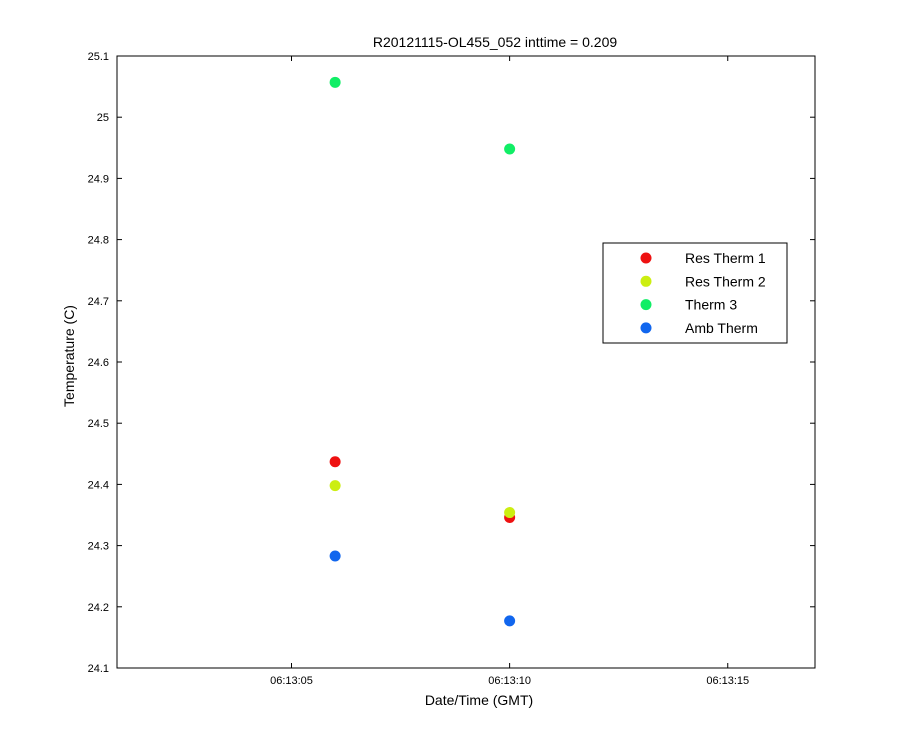  Describe the element at coordinates (103, 118) in the screenshot. I see `y-tick-label: 25` at that location.